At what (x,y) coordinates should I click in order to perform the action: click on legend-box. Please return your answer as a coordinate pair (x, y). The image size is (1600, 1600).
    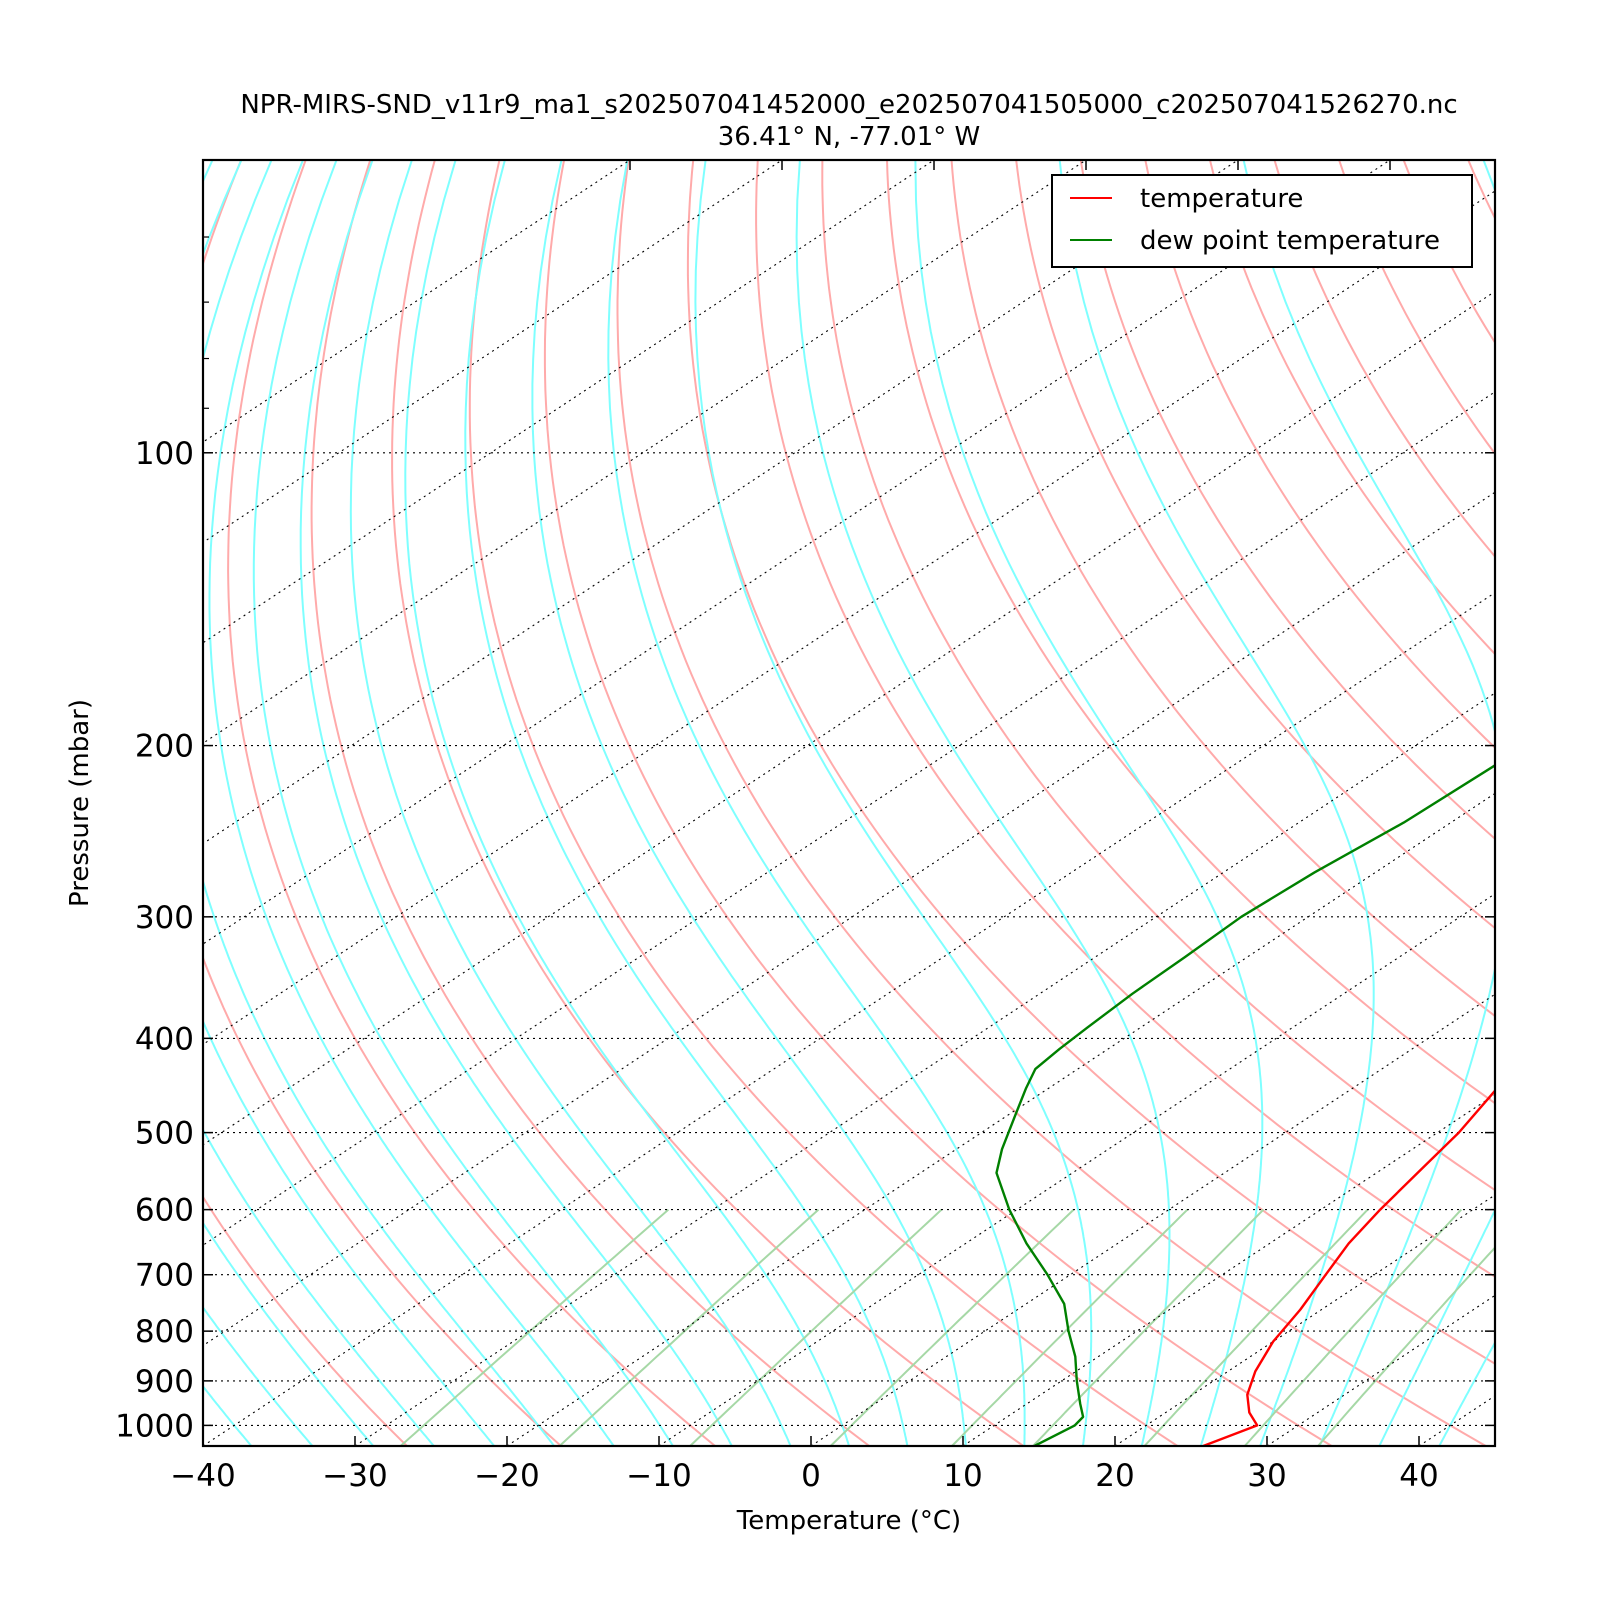
    Looking at the image, I should click on (1262, 221).